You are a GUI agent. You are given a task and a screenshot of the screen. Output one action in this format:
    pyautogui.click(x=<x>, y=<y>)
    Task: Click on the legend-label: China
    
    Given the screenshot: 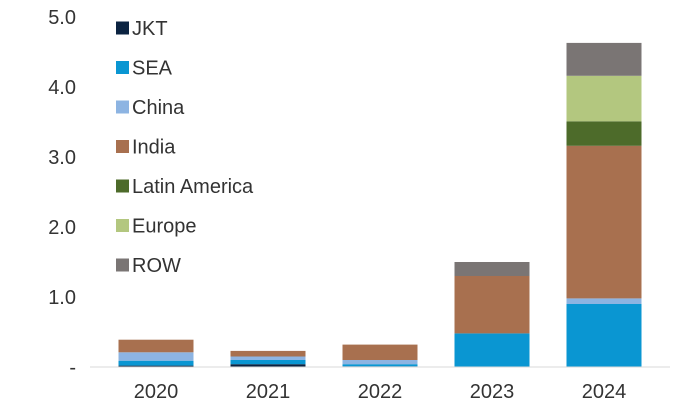 What is the action you would take?
    pyautogui.click(x=158, y=108)
    